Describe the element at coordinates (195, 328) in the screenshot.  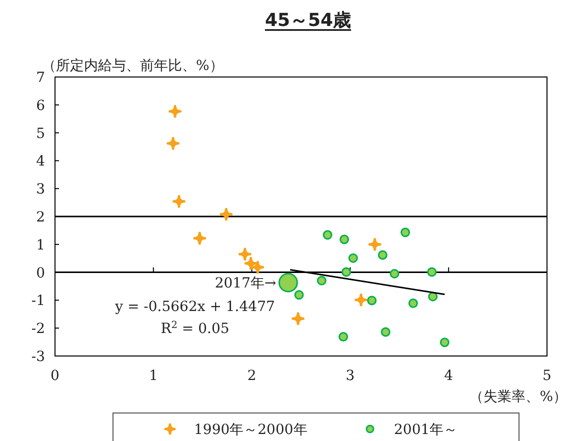
I see `annotation: R$^{2}$ = 0.05` at that location.